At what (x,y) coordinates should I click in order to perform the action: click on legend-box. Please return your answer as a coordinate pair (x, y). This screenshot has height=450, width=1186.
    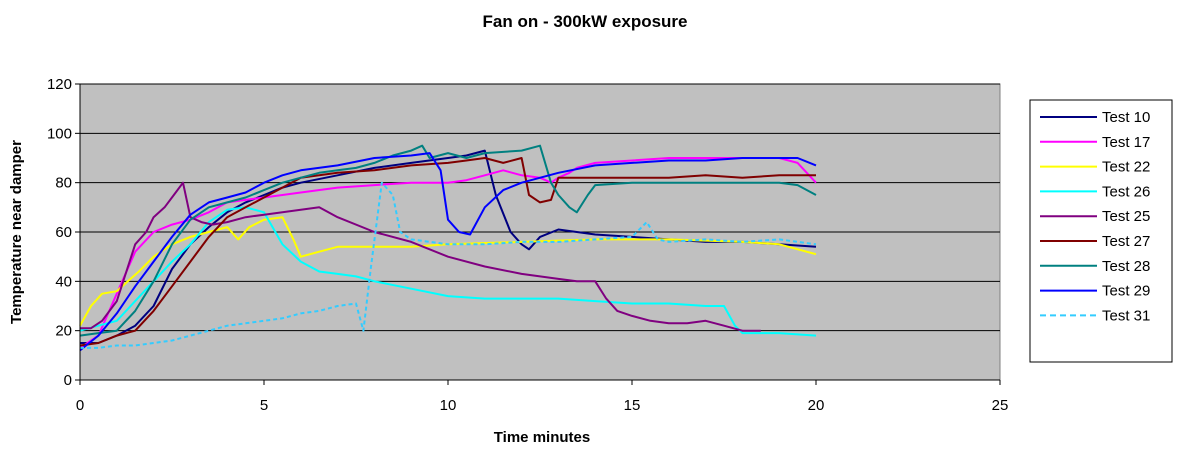
    Looking at the image, I should click on (1101, 231).